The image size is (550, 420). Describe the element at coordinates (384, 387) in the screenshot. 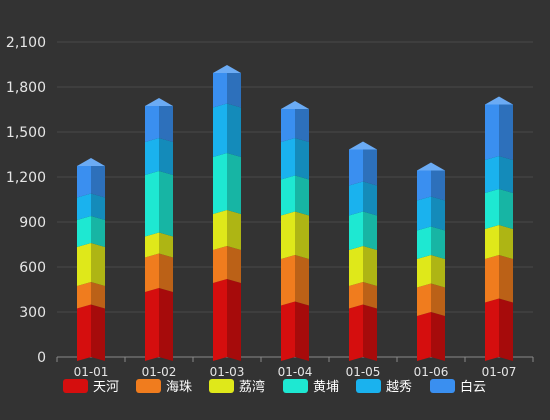

I see `legend-item: 越秀` at that location.